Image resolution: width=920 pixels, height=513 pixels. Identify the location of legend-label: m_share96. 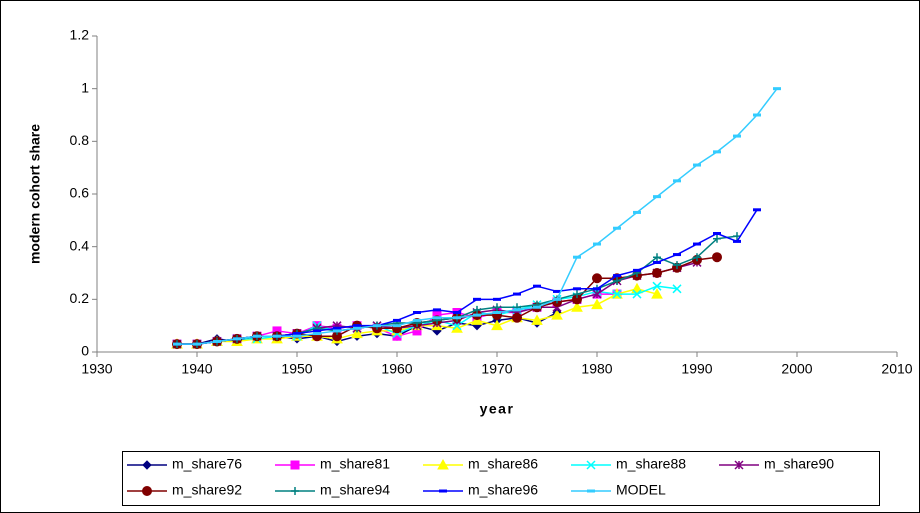
(503, 490).